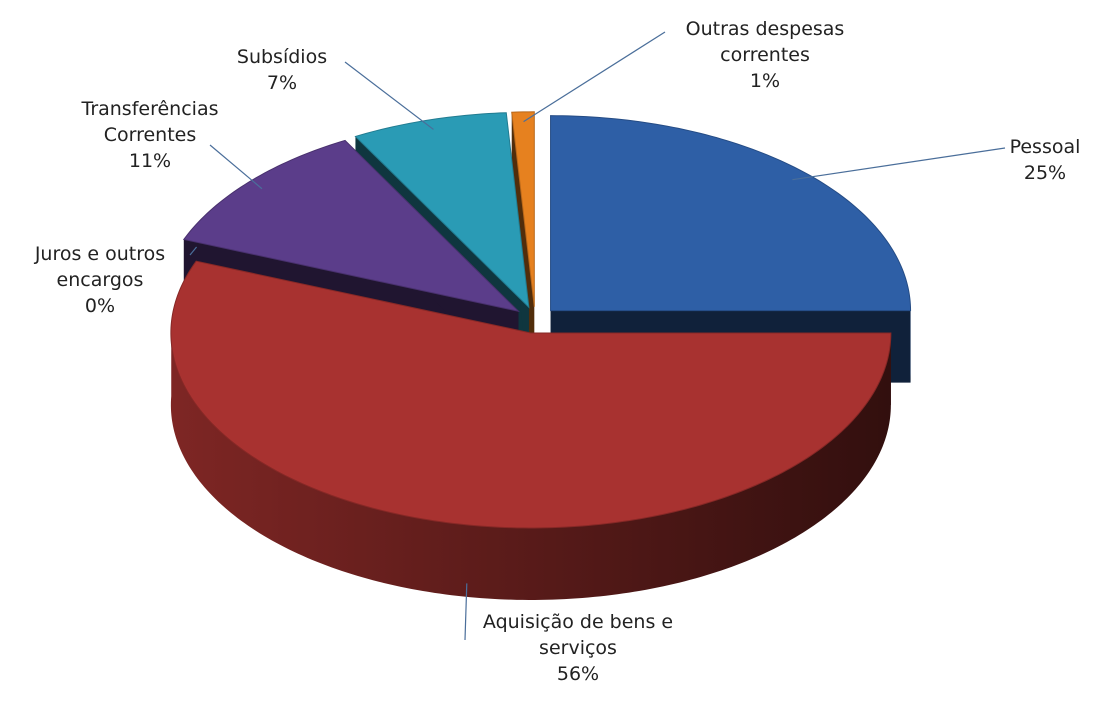 This screenshot has width=1099, height=708. I want to click on slice-value: 7%, so click(282, 83).